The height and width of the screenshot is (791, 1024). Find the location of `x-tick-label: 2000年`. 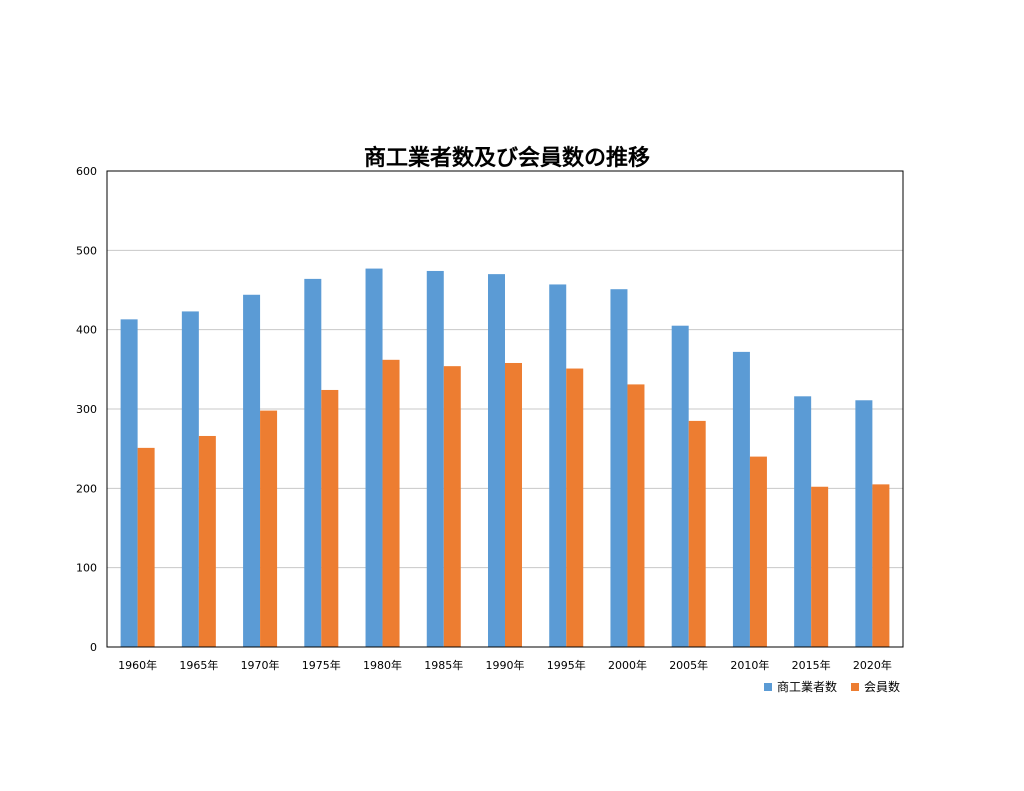

x-tick-label: 2000年 is located at coordinates (627, 665).